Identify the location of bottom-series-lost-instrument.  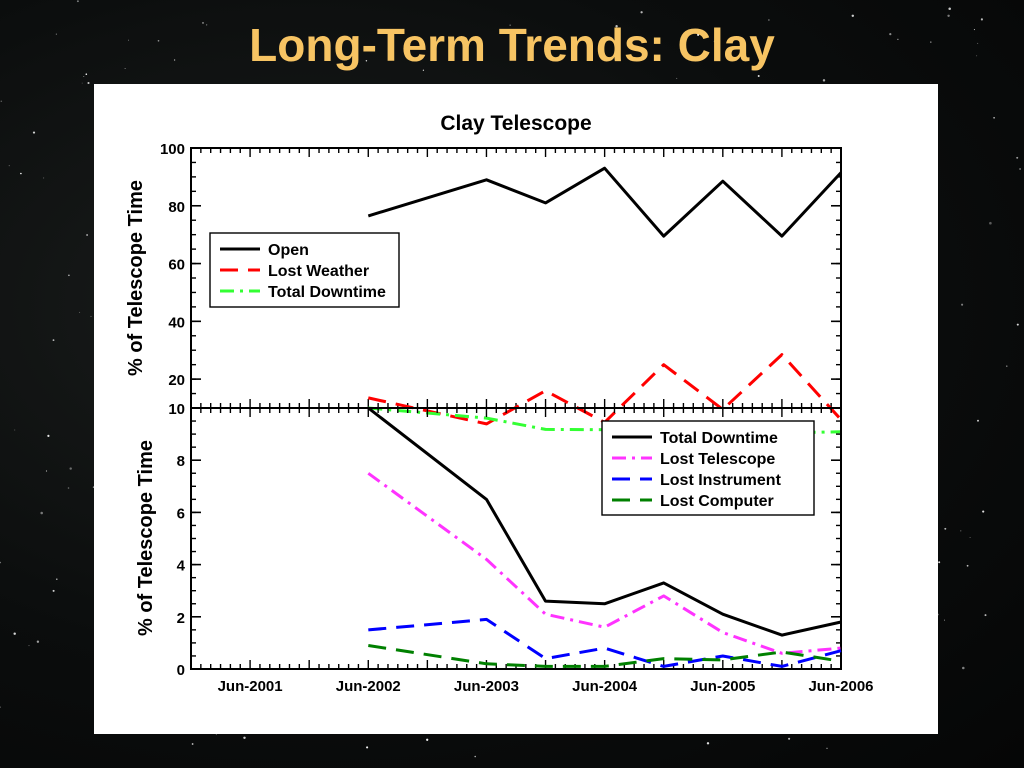
(605, 642).